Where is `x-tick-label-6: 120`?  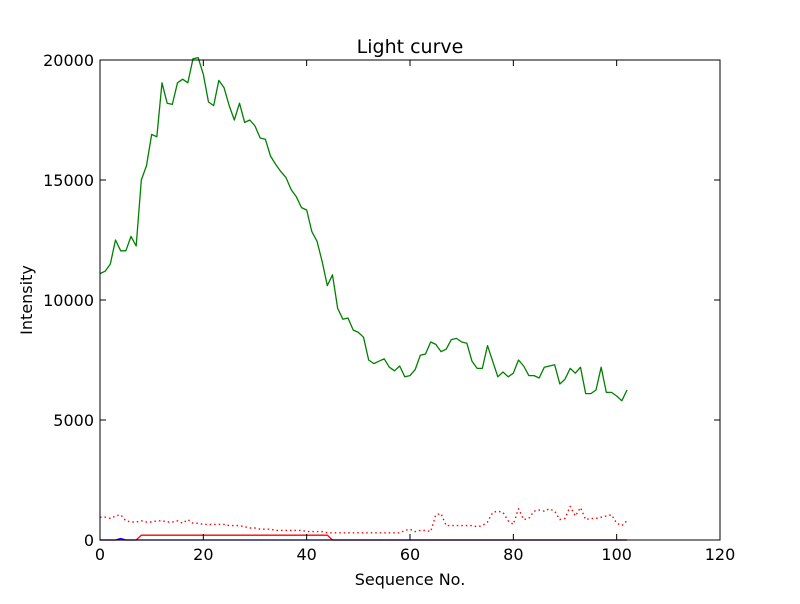 x-tick-label-6: 120 is located at coordinates (720, 554).